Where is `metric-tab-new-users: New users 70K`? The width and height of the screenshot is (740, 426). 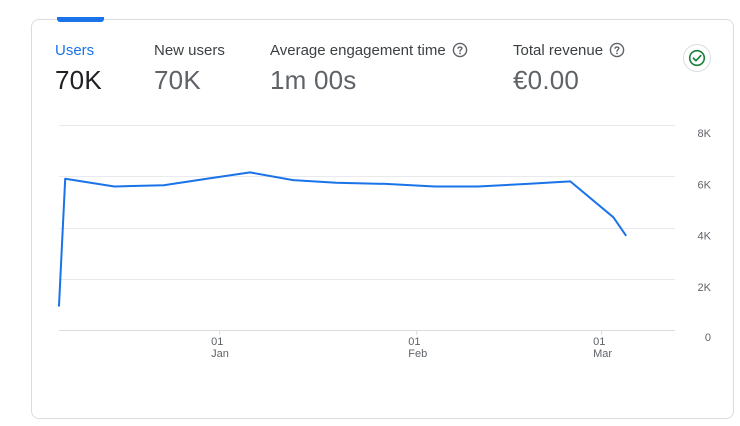 metric-tab-new-users: New users 70K is located at coordinates (189, 68).